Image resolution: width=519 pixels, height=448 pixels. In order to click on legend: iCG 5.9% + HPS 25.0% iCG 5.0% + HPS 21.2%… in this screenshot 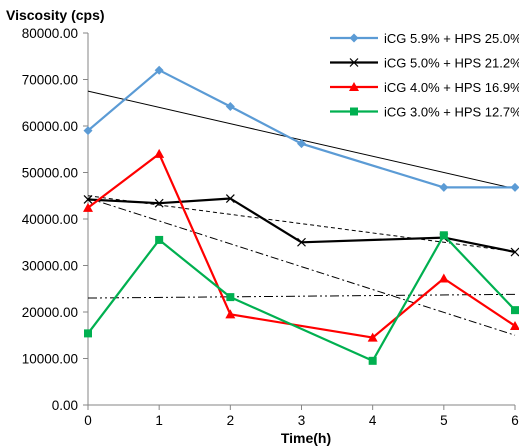, I will do `click(424, 75)`.